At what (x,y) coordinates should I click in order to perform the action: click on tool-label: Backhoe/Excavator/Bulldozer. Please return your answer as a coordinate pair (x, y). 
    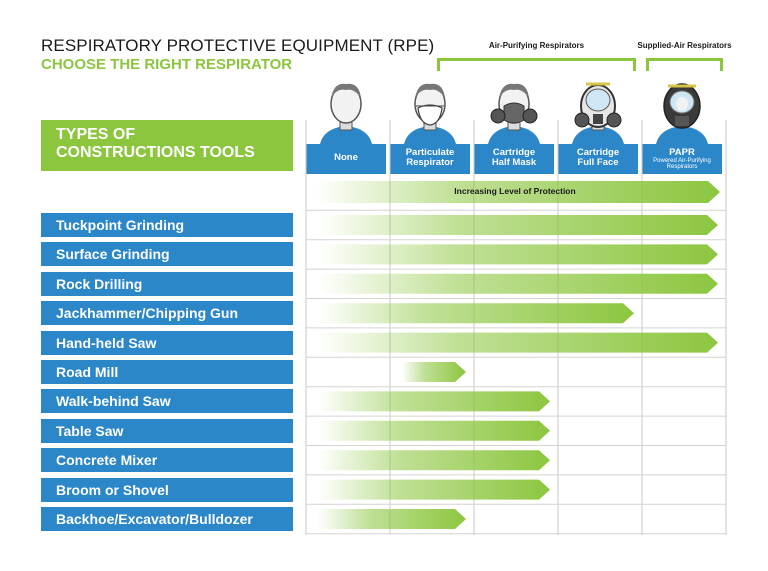
    Looking at the image, I should click on (167, 519).